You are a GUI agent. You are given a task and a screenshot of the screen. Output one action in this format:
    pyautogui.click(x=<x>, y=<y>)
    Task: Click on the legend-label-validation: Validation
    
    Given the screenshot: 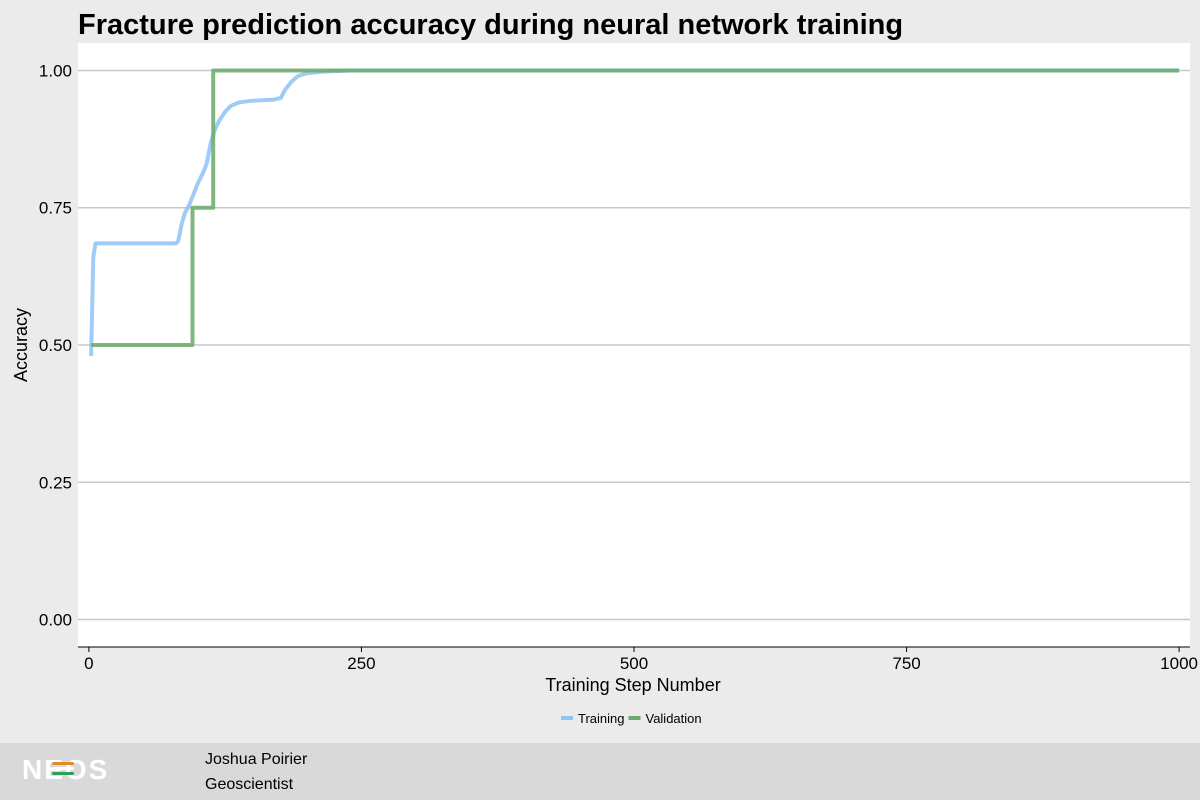 What is the action you would take?
    pyautogui.click(x=673, y=718)
    